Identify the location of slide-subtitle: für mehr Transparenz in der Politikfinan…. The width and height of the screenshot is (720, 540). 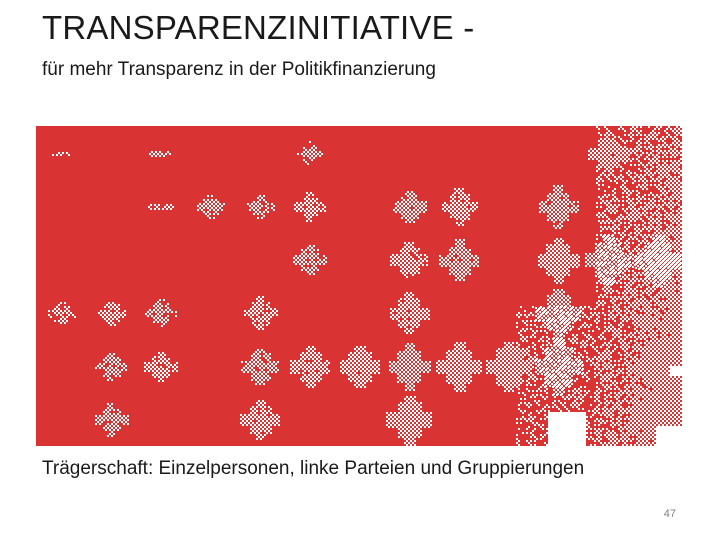
(239, 69).